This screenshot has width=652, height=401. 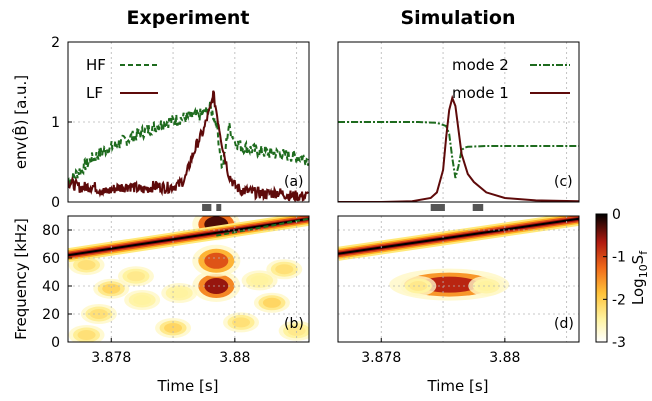 I want to click on panel-a-series, so click(x=188, y=146).